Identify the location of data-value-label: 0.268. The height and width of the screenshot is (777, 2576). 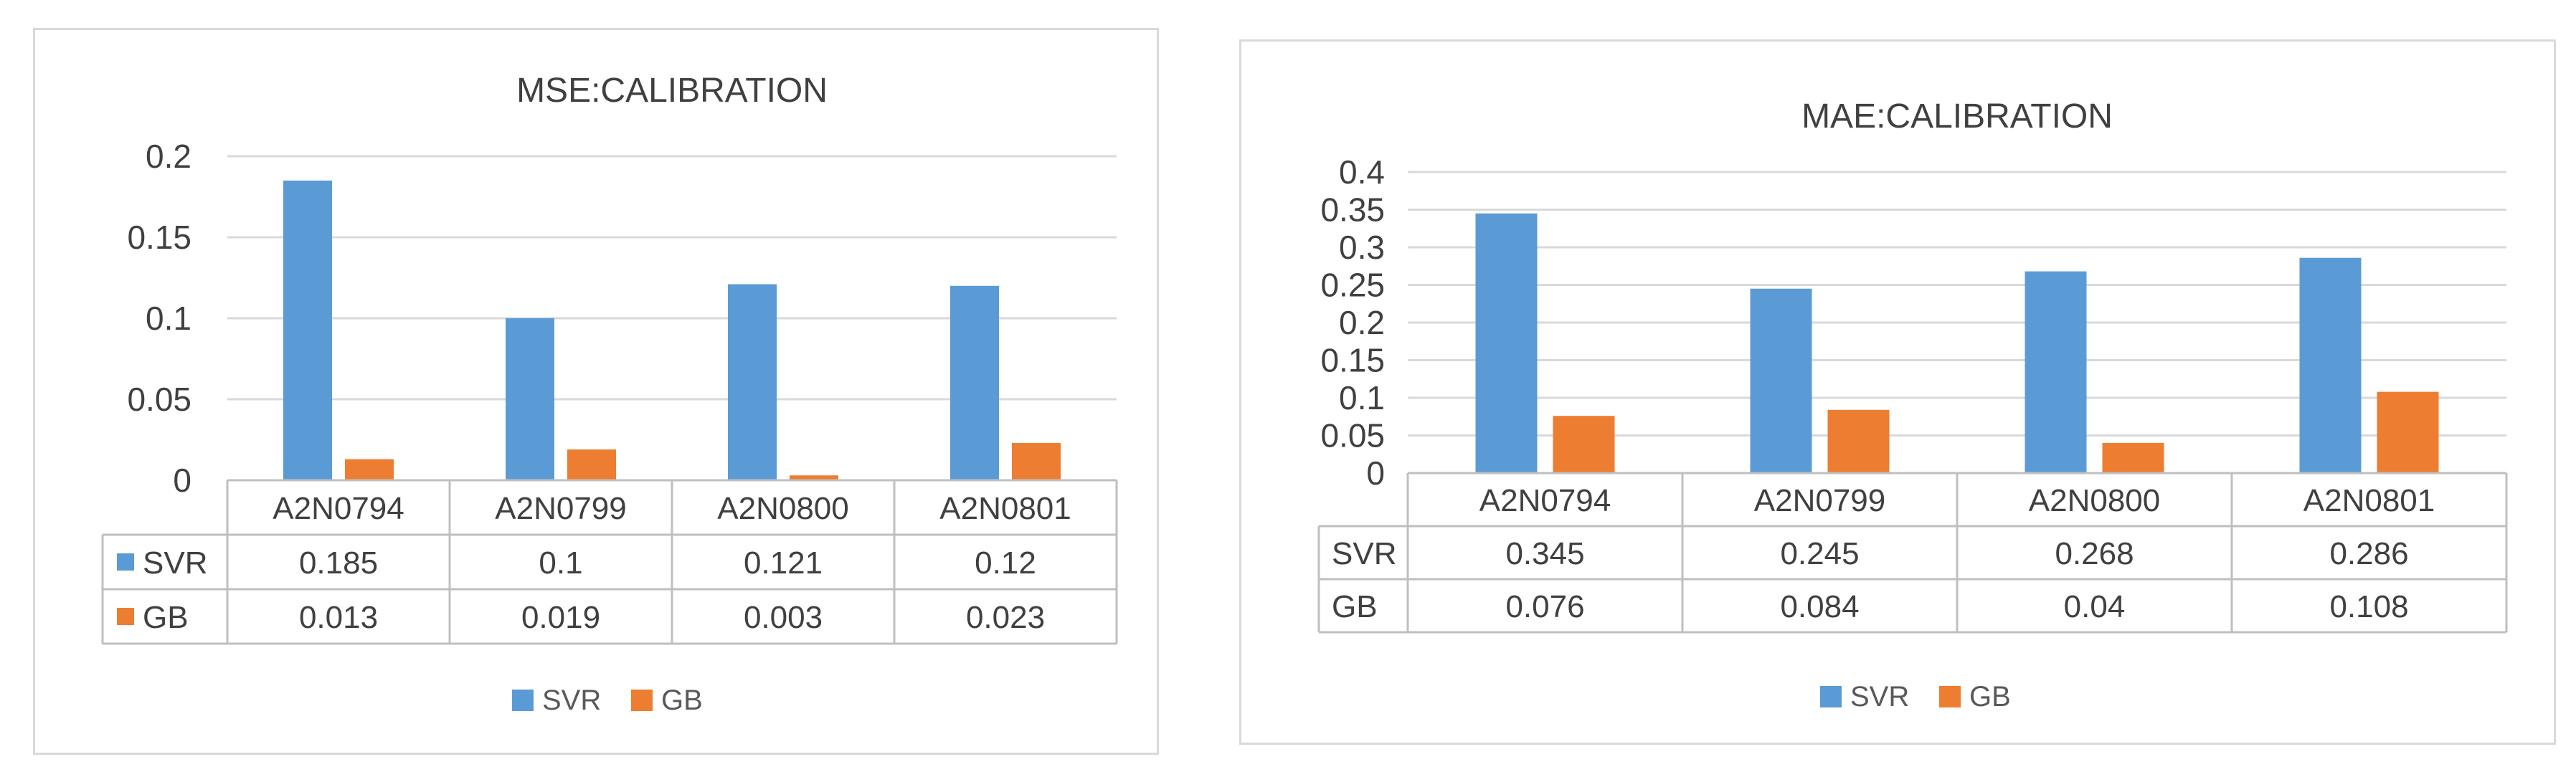
(2094, 553).